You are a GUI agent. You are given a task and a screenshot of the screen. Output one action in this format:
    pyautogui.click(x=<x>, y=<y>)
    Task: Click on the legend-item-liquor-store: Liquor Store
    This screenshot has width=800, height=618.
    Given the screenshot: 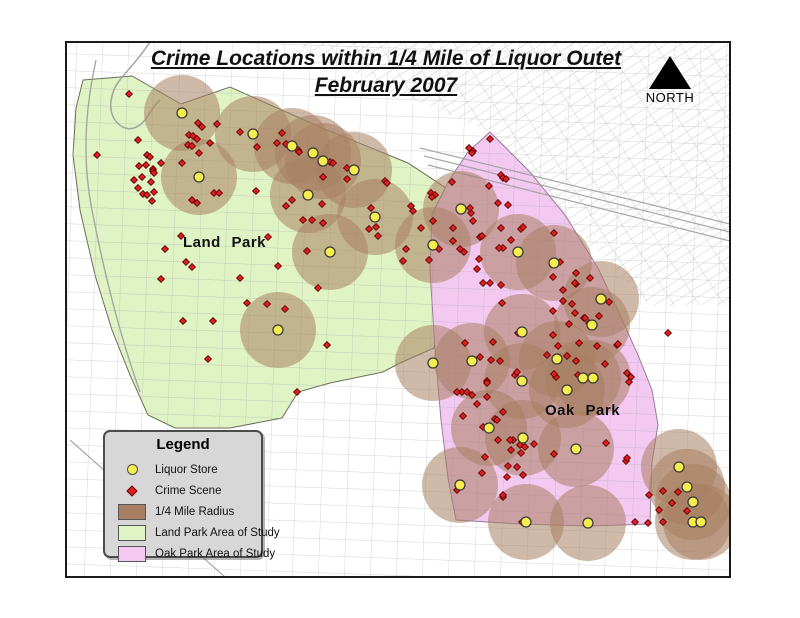 What is the action you would take?
    pyautogui.click(x=183, y=469)
    